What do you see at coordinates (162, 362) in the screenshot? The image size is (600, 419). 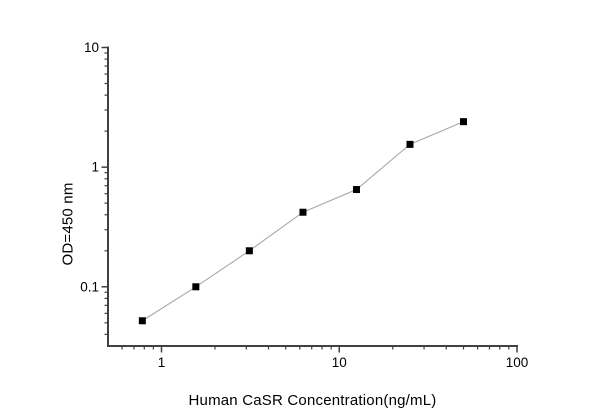 I see `x-tick-label: 1` at bounding box center [162, 362].